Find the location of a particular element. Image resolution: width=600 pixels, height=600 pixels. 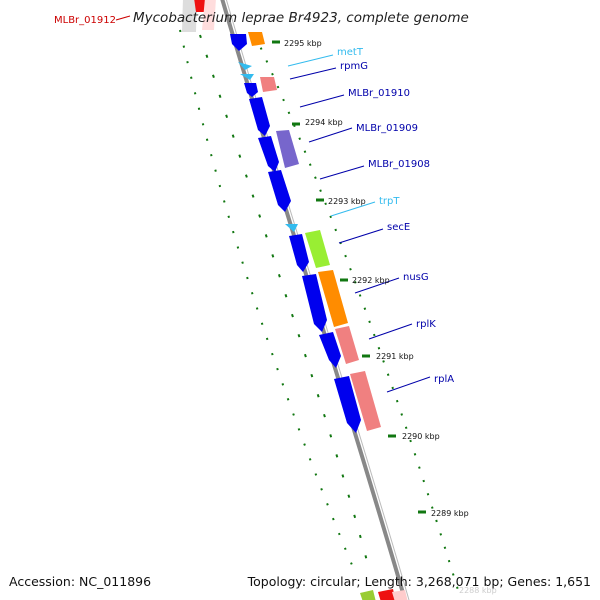

gene-label-trpT: trpT is located at coordinates (389, 201).